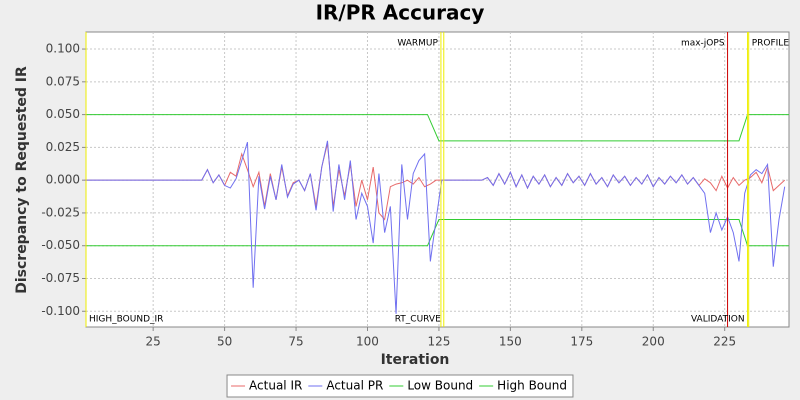 The width and height of the screenshot is (800, 400). Describe the element at coordinates (126, 320) in the screenshot. I see `marker-label: HIGH_BOUND_IR` at that location.